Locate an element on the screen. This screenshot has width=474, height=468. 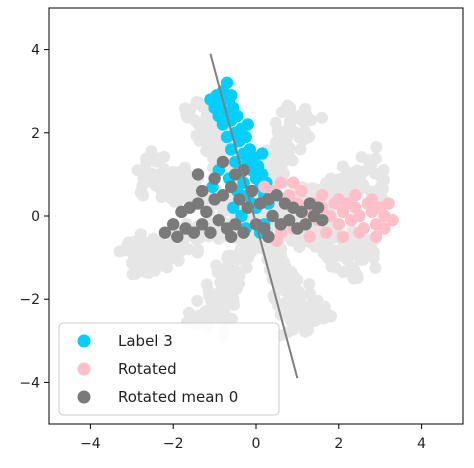
legend-label: Rotated is located at coordinates (147, 369).